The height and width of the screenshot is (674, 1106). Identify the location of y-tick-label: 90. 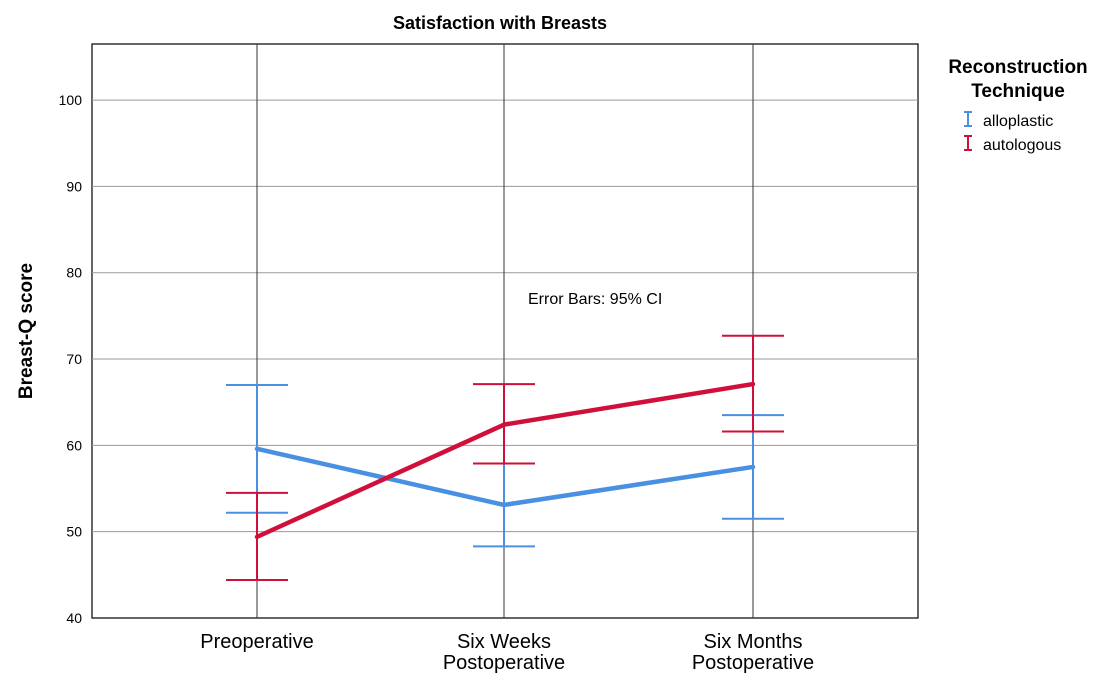
(74, 186).